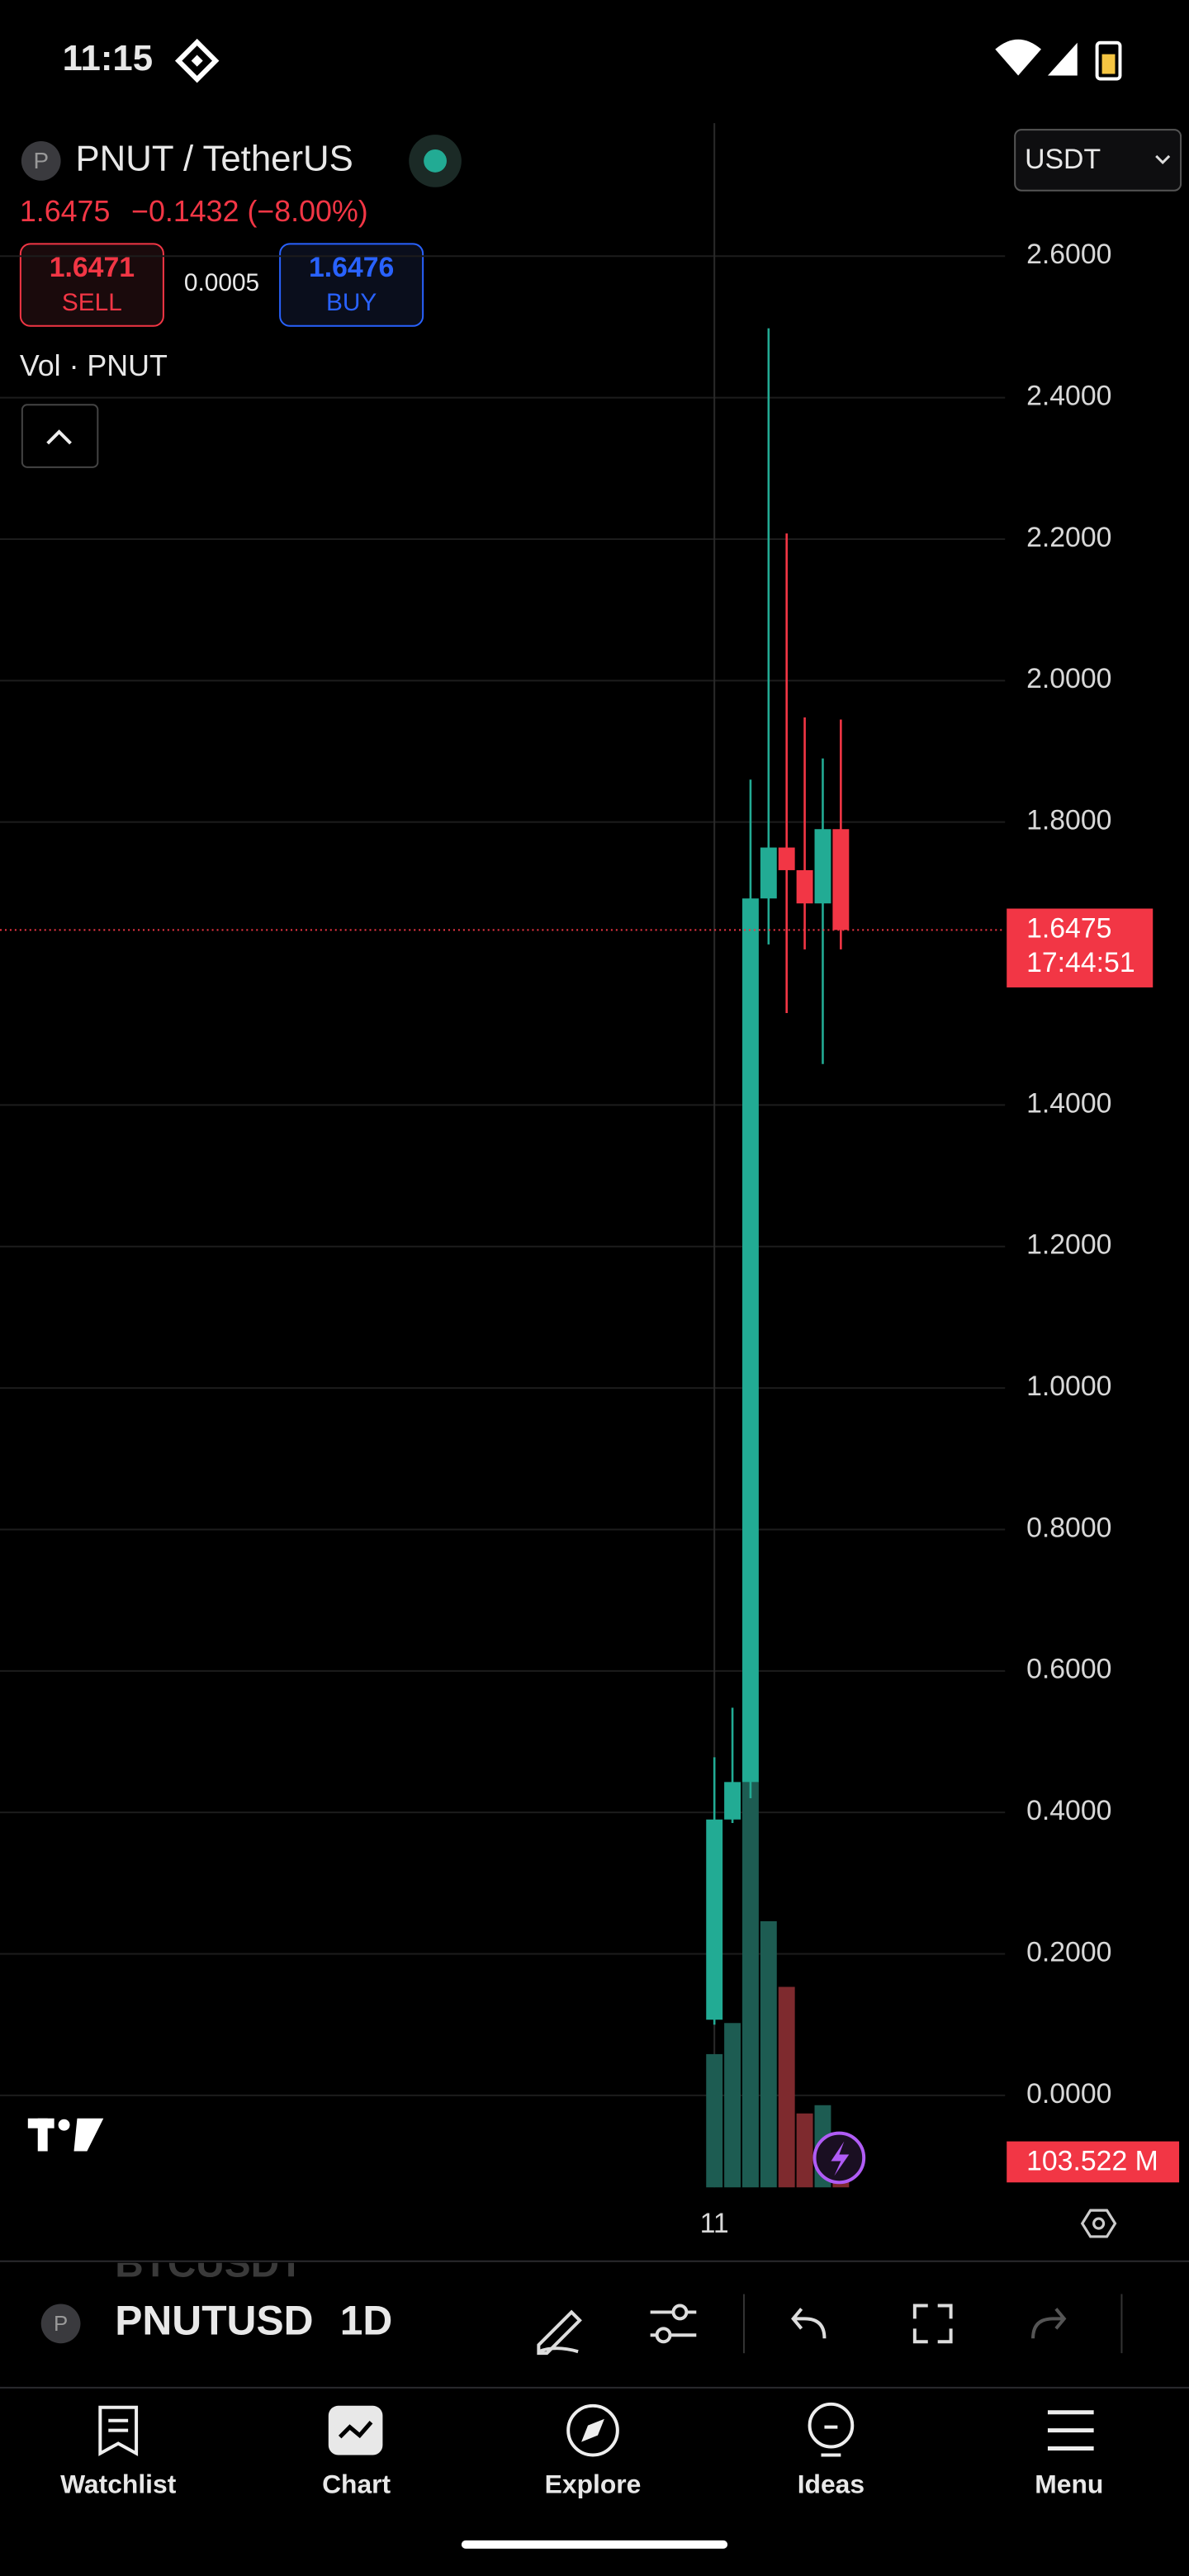  Describe the element at coordinates (351, 267) in the screenshot. I see `buy-price: 1.6476` at that location.